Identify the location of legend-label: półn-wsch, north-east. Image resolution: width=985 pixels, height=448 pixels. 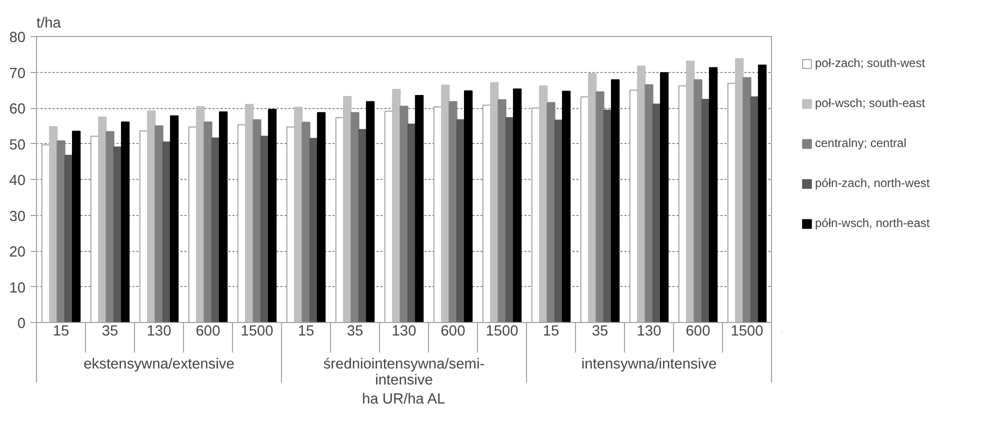
(872, 223).